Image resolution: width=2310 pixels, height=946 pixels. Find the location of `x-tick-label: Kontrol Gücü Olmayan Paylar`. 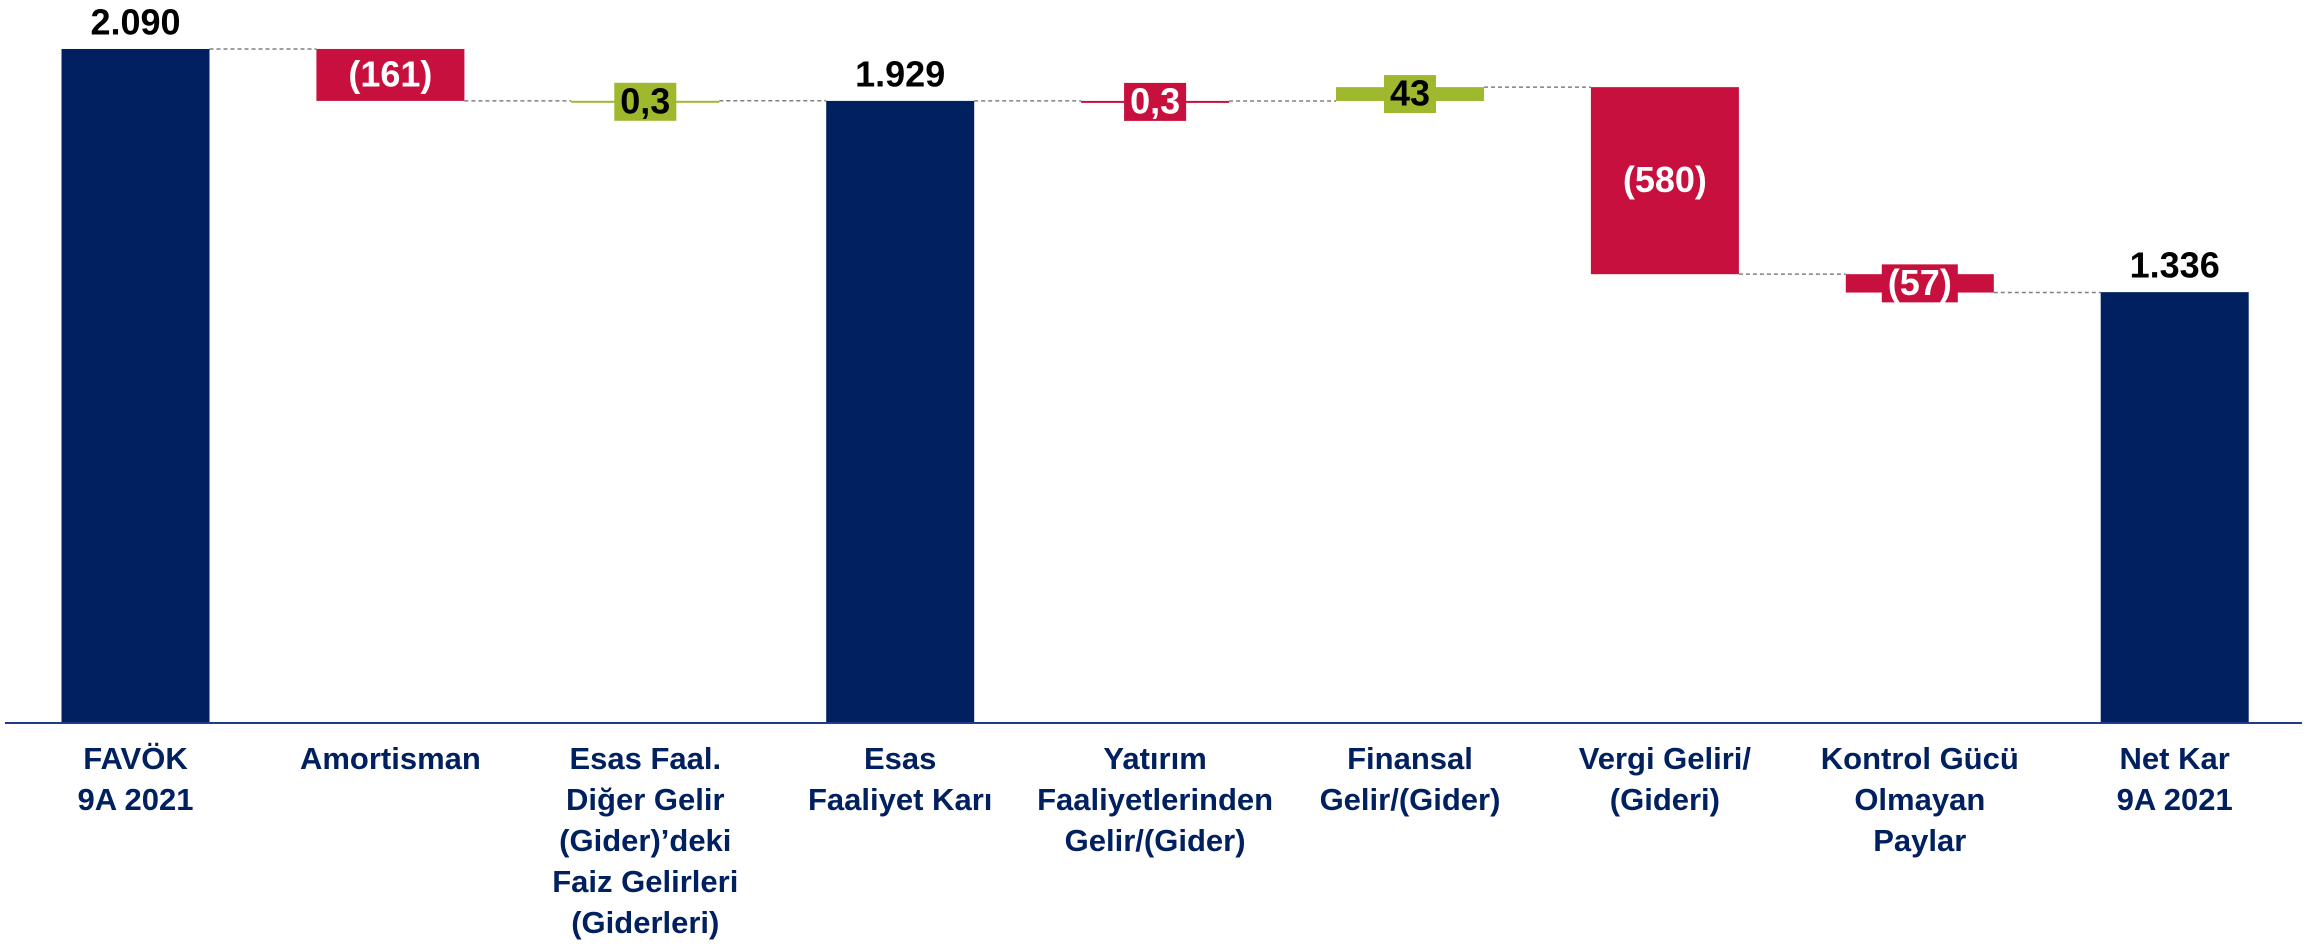

x-tick-label: Kontrol Gücü Olmayan Paylar is located at coordinates (1919, 799).